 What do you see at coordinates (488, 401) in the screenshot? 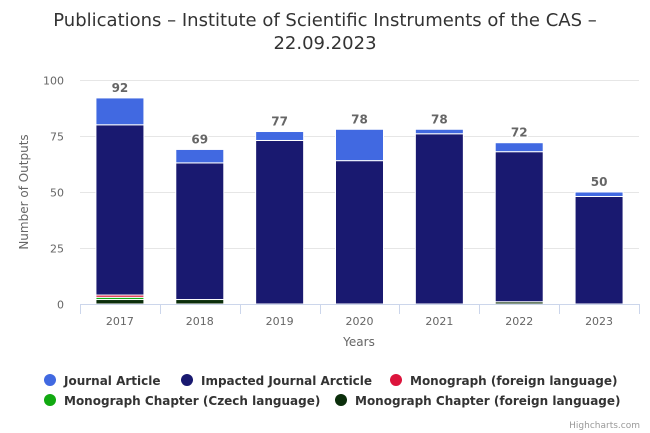
I see `legend-label: Monograph Chapter (foreign language)` at bounding box center [488, 401].